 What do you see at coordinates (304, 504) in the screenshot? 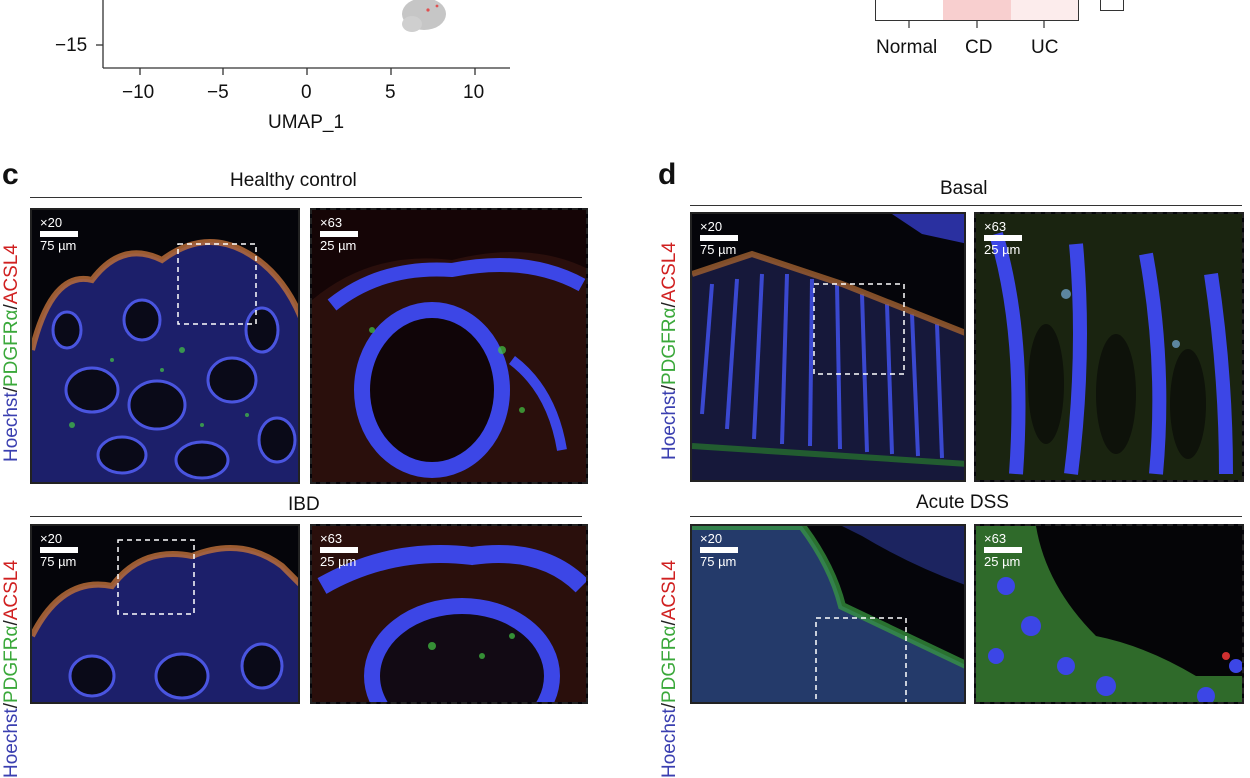
I see `panel-c-row2-title: IBD` at bounding box center [304, 504].